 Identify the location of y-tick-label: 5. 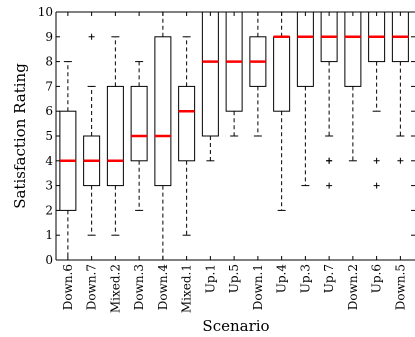
(49, 136).